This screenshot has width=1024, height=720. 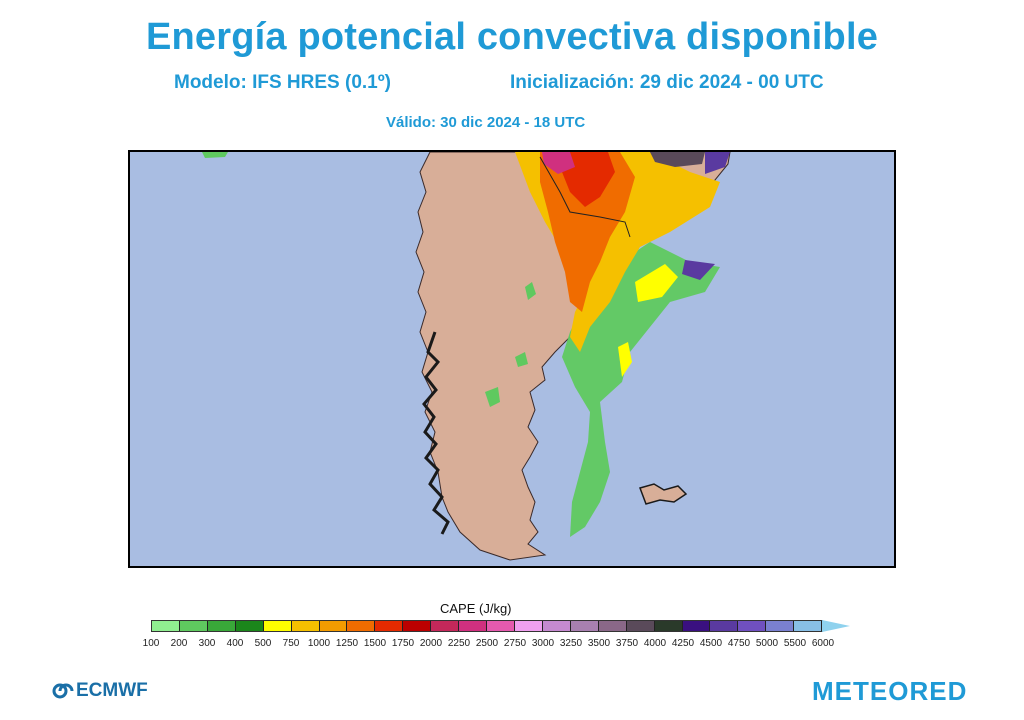 What do you see at coordinates (717, 163) in the screenshot?
I see `cape-purple-northeast` at bounding box center [717, 163].